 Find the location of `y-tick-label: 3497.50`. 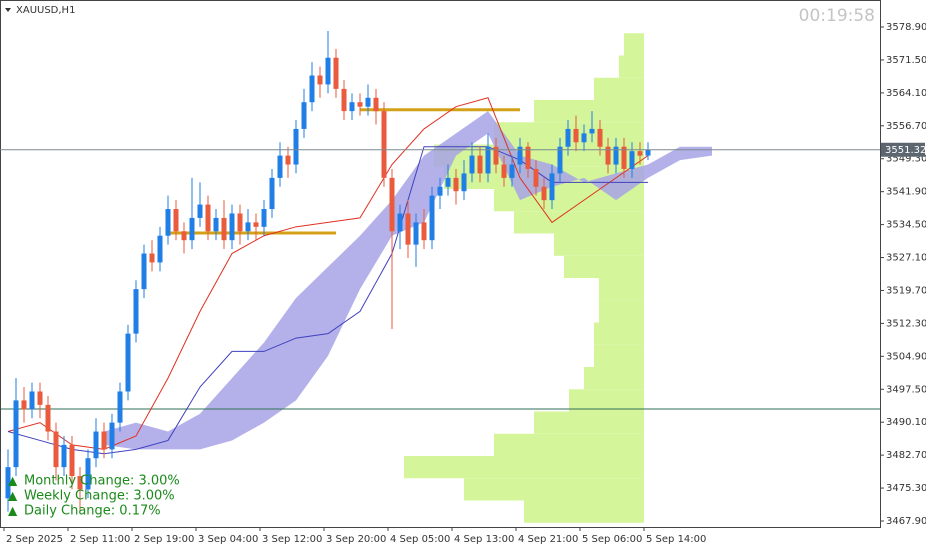

y-tick-label: 3497.50 is located at coordinates (906, 389).